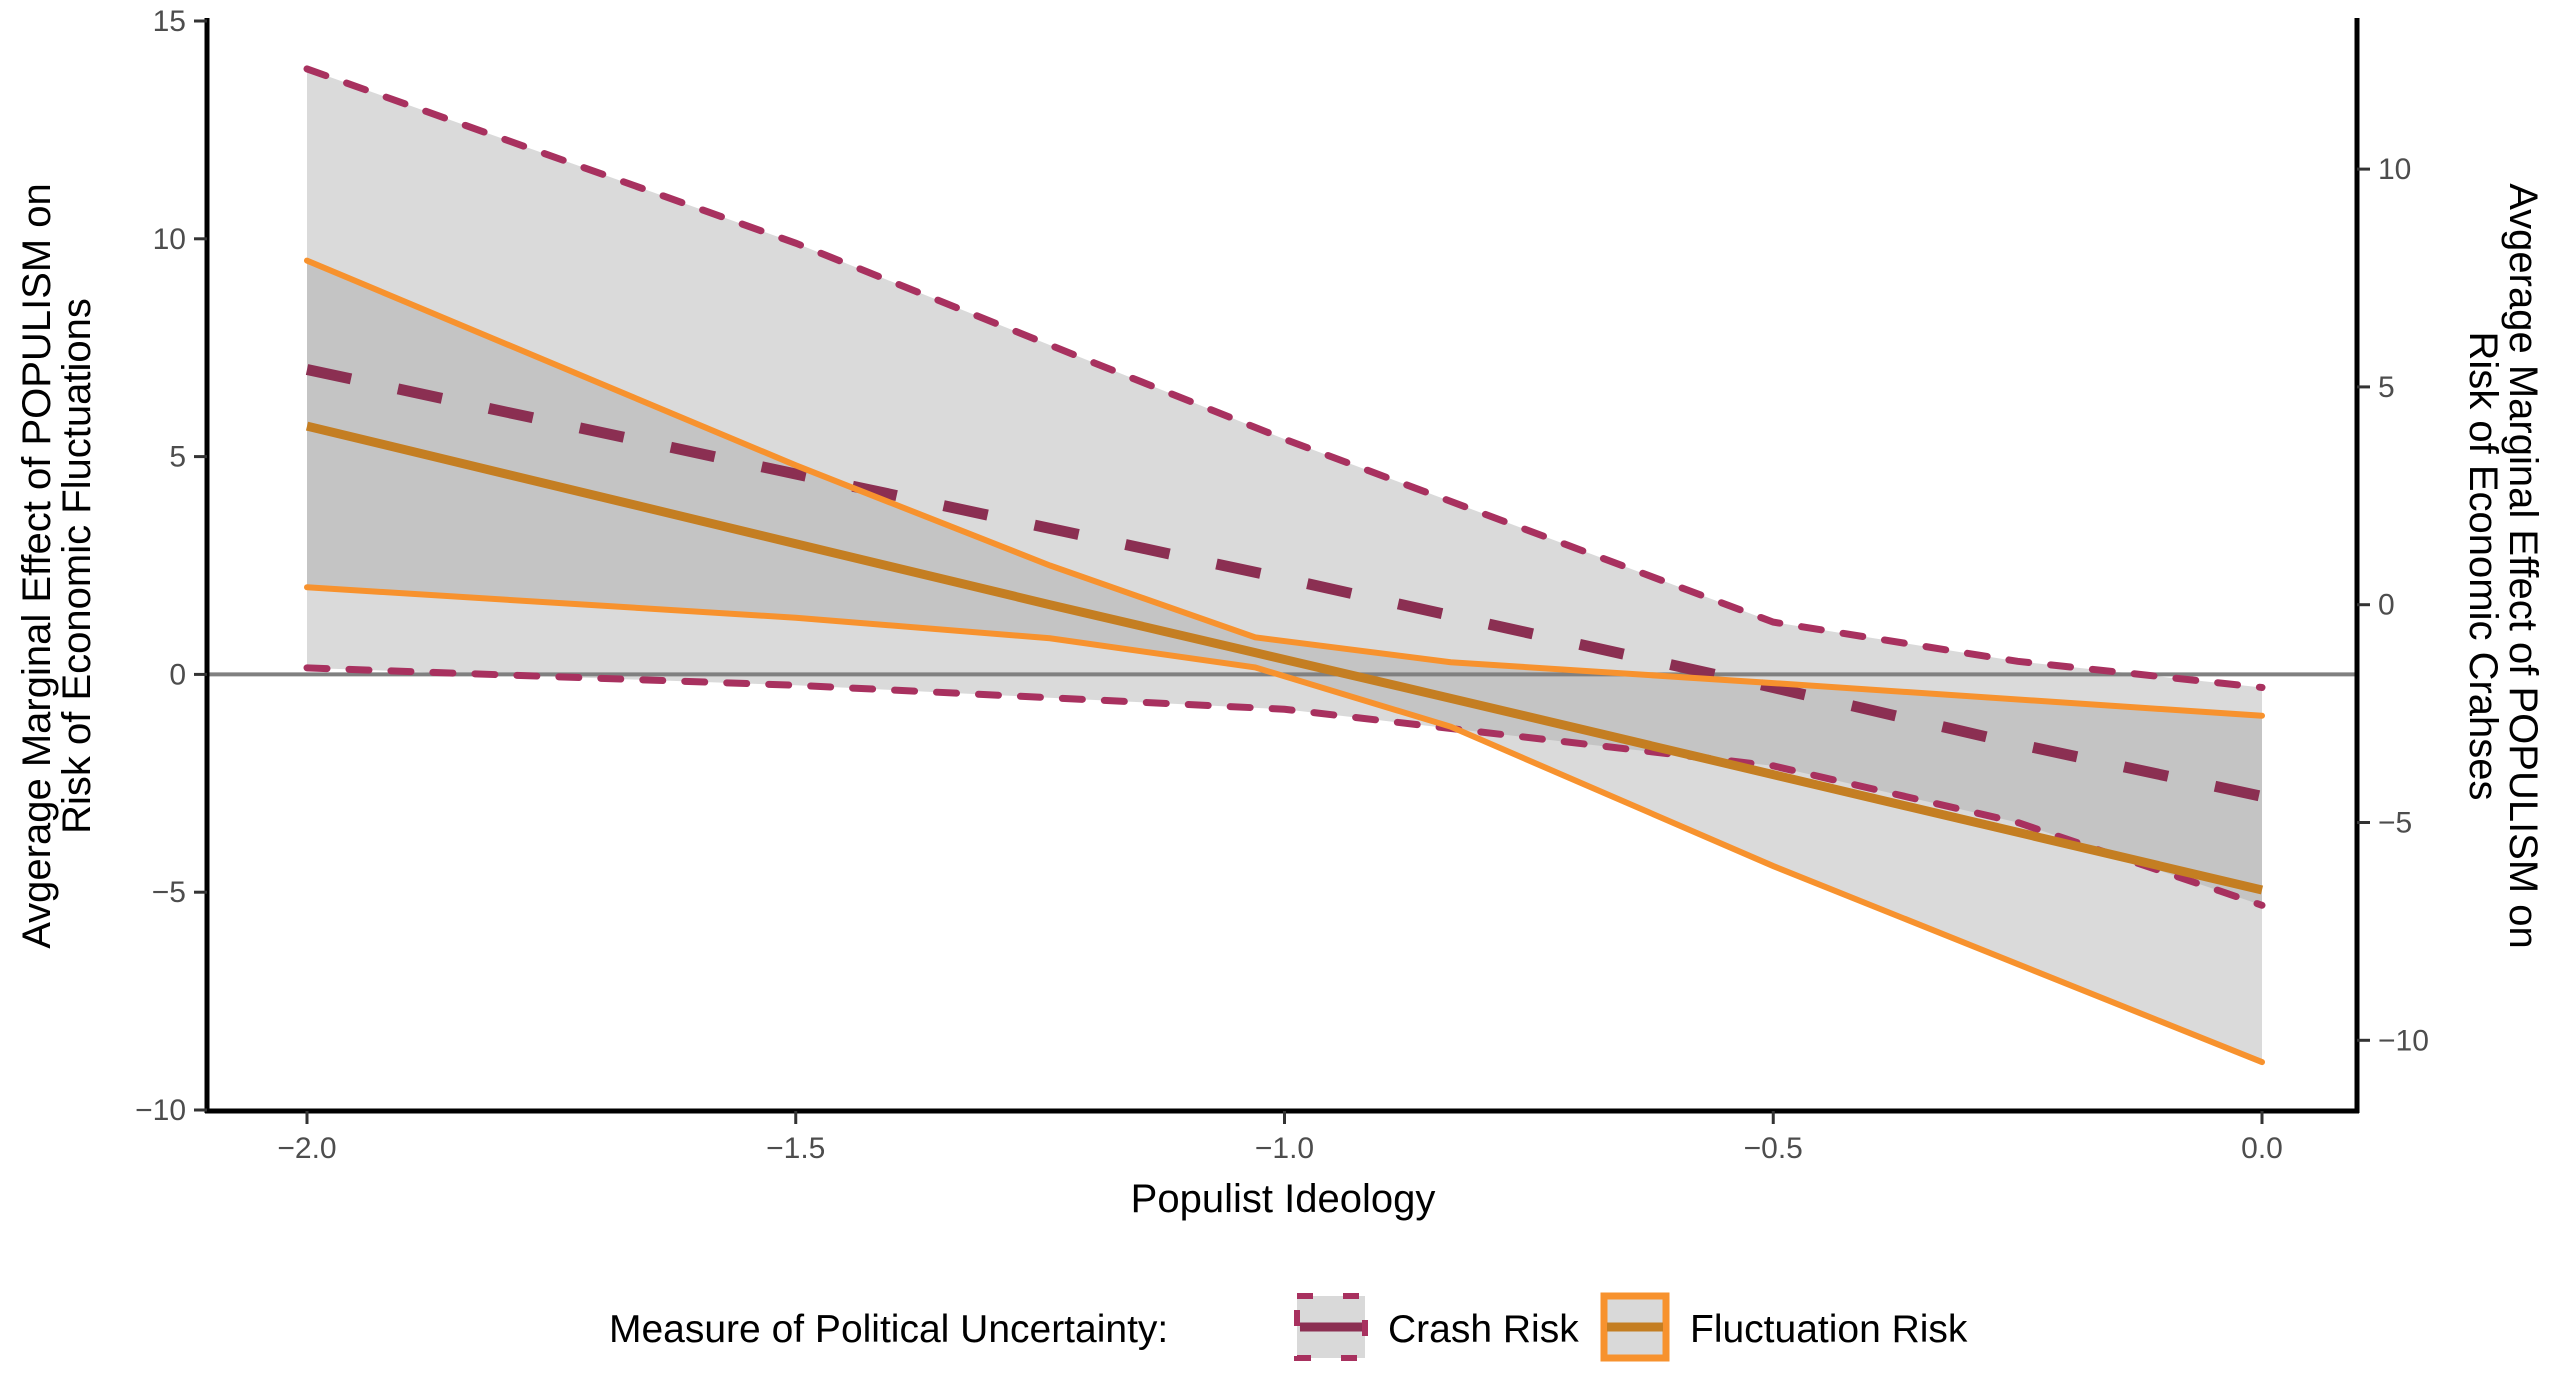 Image resolution: width=2560 pixels, height=1378 pixels. Describe the element at coordinates (1483, 1329) in the screenshot. I see `legend-label-crash-risk: Crash Risk` at that location.